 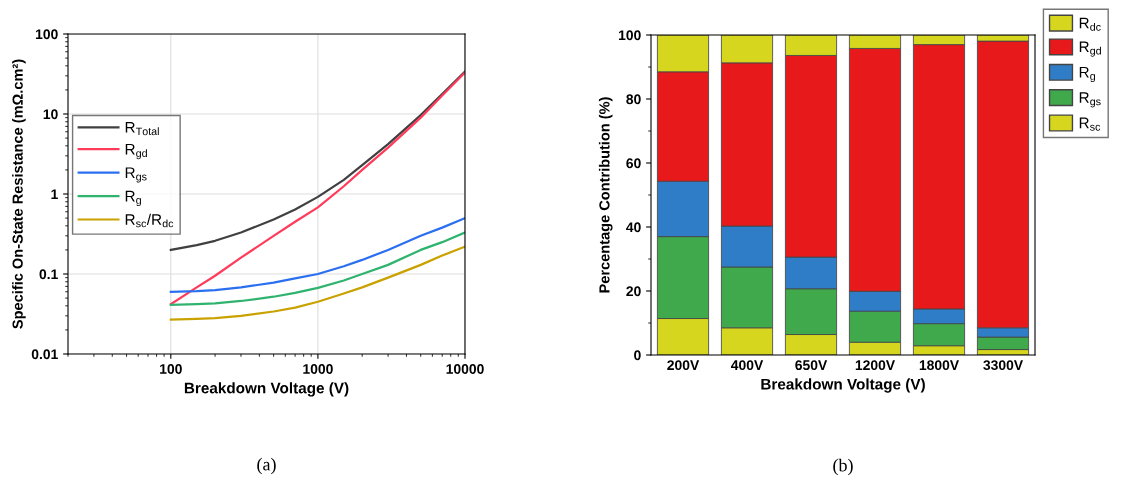 What do you see at coordinates (1090, 124) in the screenshot?
I see `legend-label: R$_{sc}$` at bounding box center [1090, 124].